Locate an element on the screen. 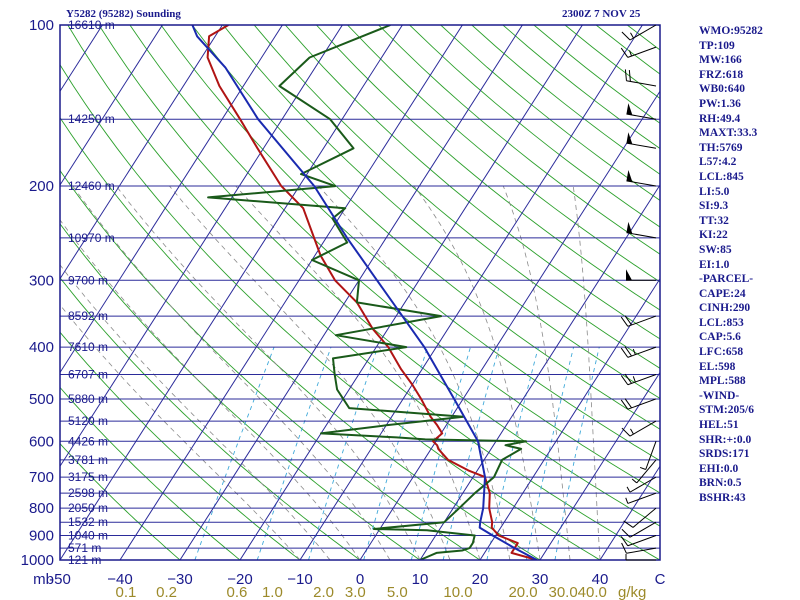  mixing-ratio-label: 0.1 is located at coordinates (126, 592).